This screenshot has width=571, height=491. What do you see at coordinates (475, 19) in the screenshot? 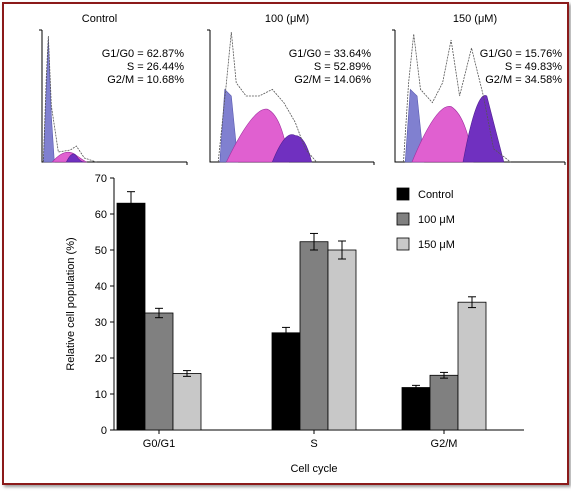
I see `histogram-title: 150 (μM)` at bounding box center [475, 19].